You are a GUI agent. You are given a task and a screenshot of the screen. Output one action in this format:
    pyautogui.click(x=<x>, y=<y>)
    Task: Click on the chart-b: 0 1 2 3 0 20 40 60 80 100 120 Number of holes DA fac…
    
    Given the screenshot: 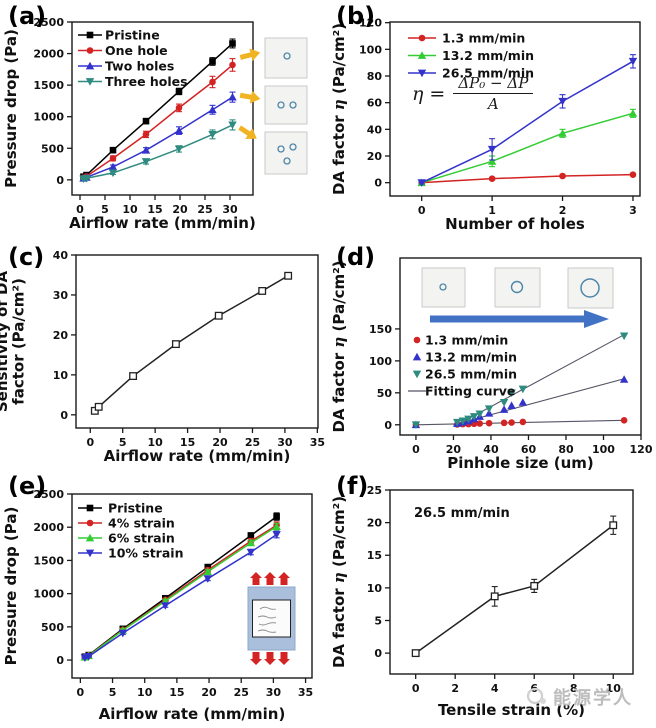 What is the action you would take?
    pyautogui.click(x=485, y=125)
    